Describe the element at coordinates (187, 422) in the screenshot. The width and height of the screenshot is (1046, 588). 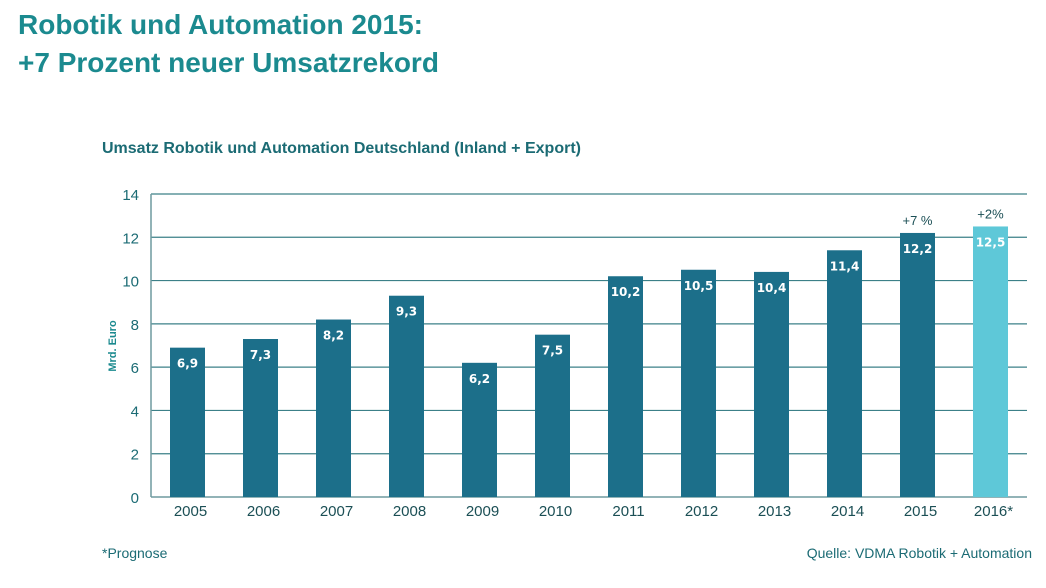
I see `bar-2005` at that location.